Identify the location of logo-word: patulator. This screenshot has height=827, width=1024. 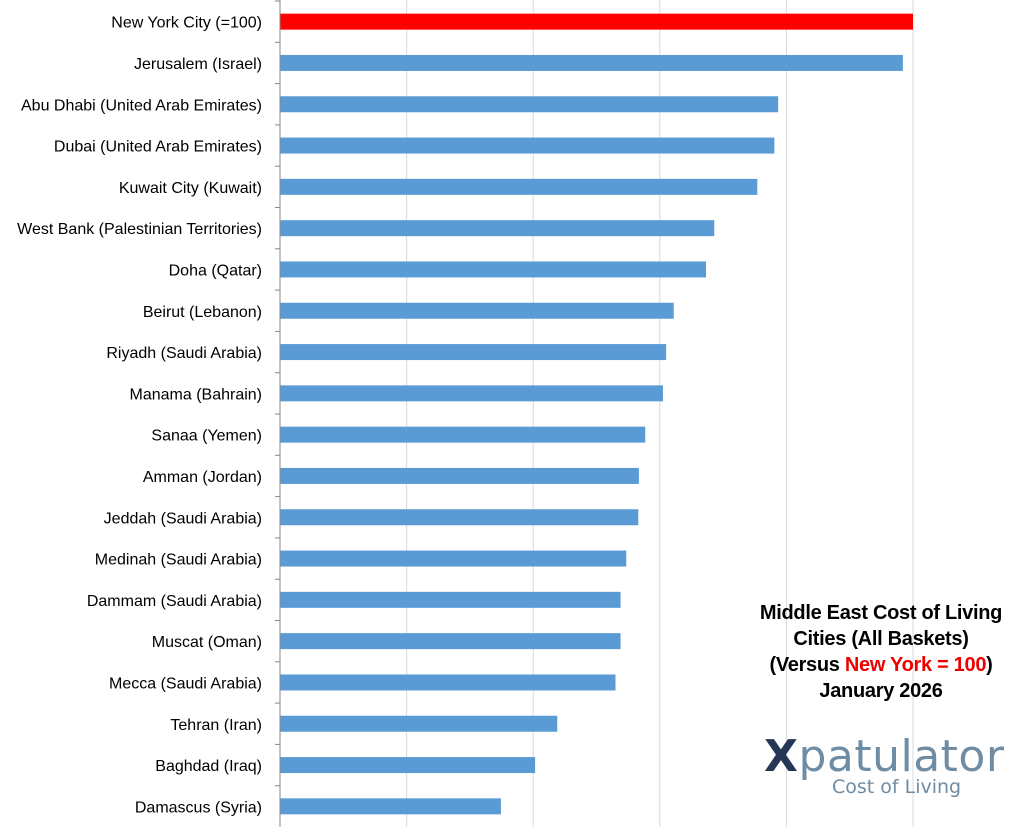
(901, 756).